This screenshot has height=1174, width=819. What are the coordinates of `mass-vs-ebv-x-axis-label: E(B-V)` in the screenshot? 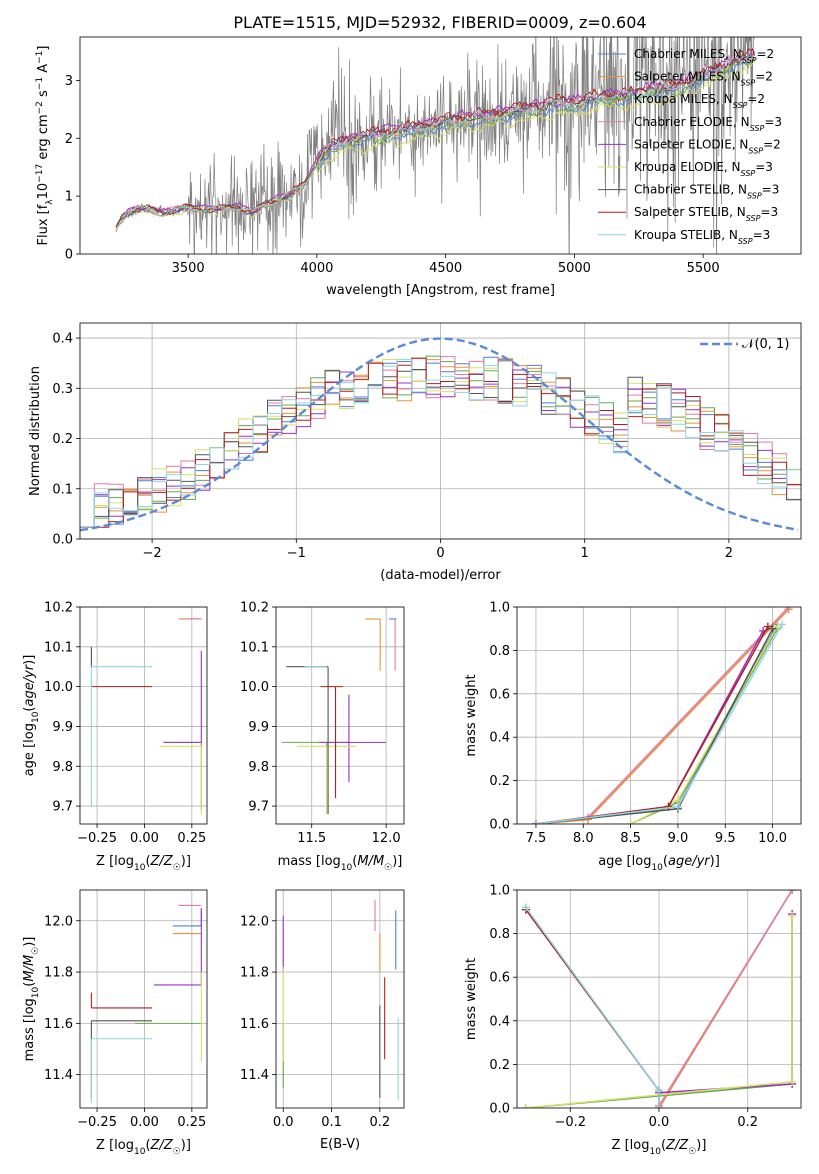 It's located at (340, 1144).